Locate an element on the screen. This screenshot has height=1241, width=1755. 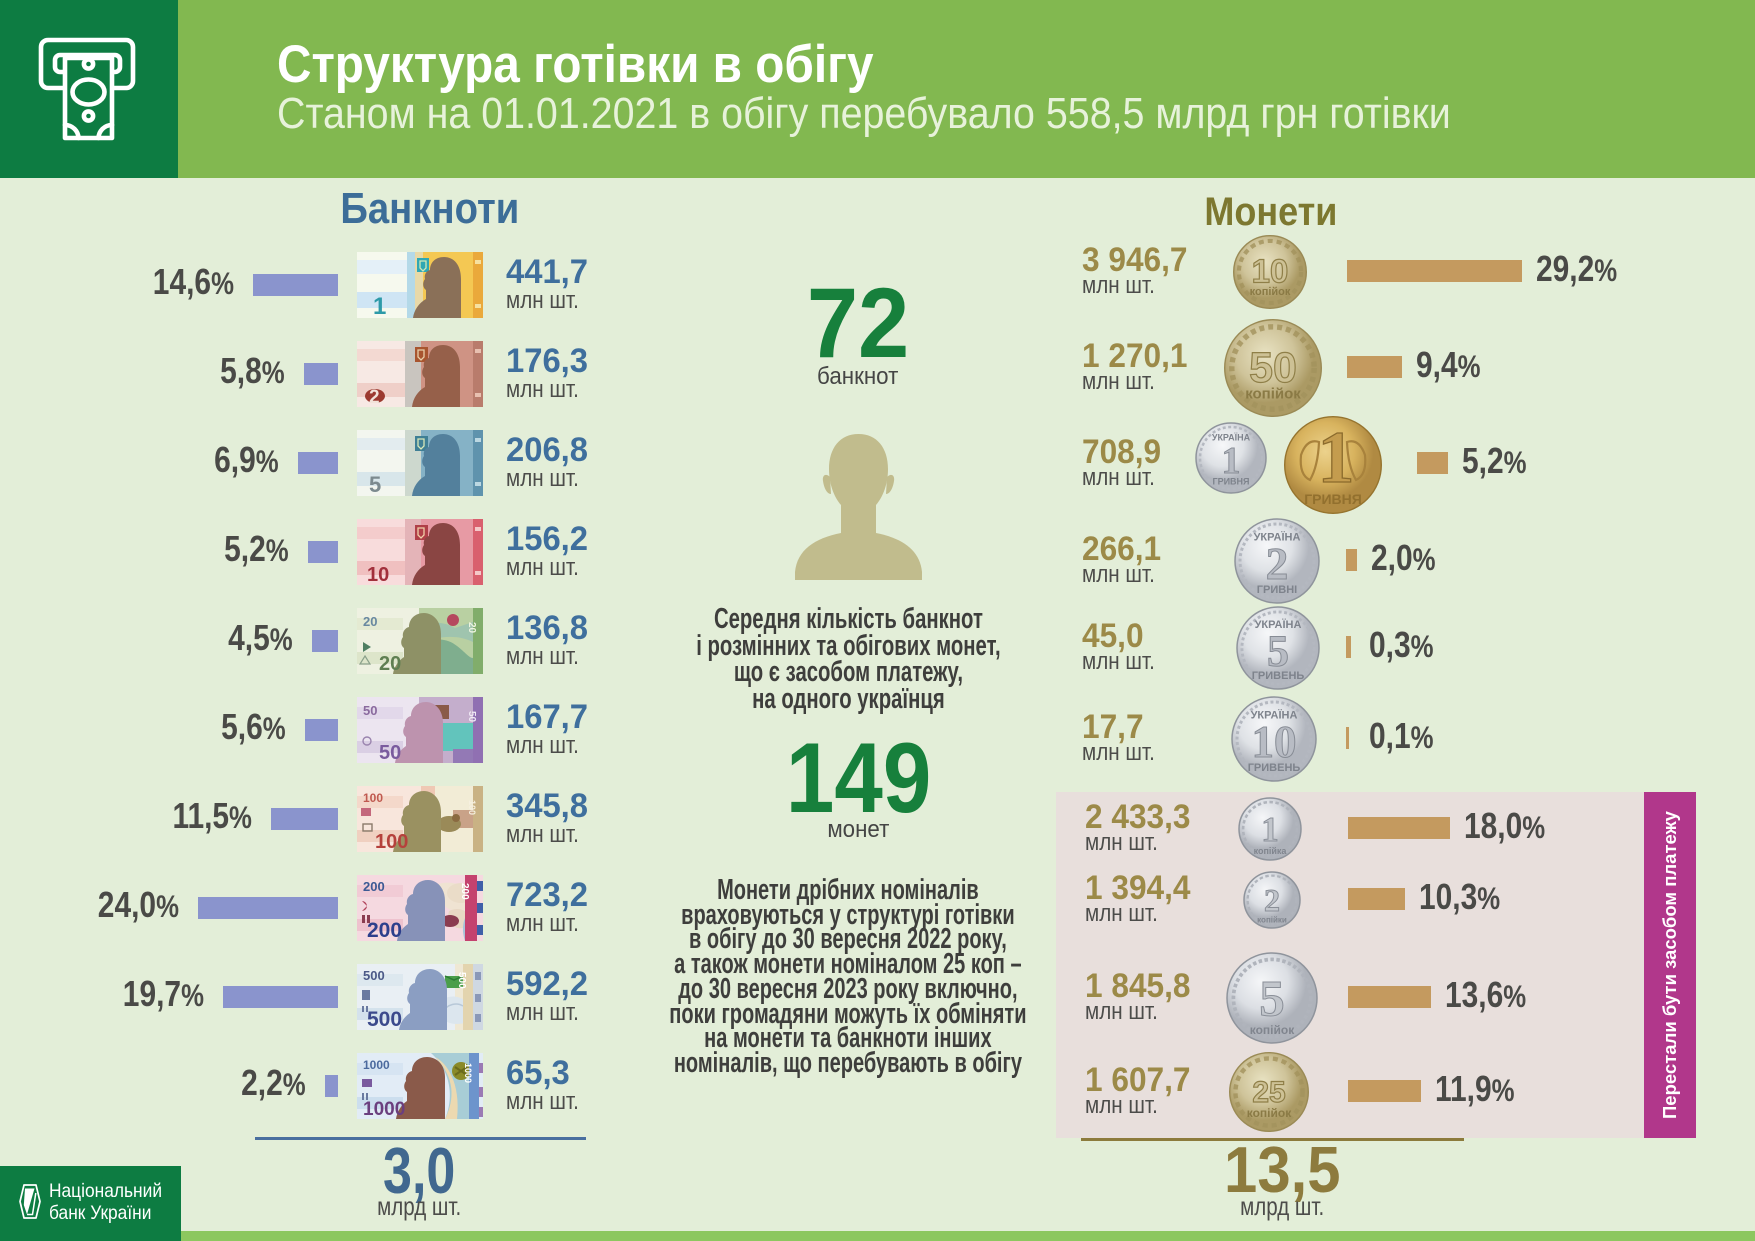
svg-text: копійка is located at coordinates (1271, 851).